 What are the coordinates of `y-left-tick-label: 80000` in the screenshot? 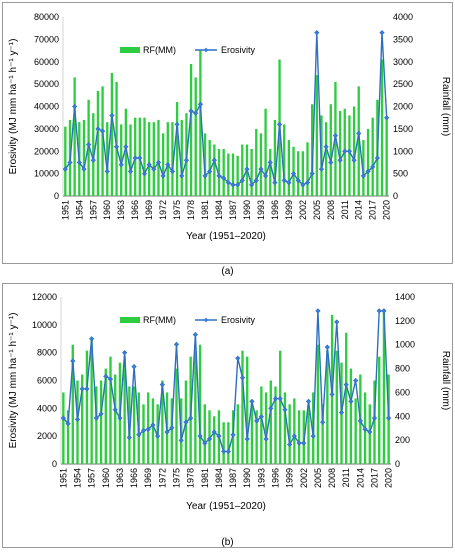 It's located at (46, 17).